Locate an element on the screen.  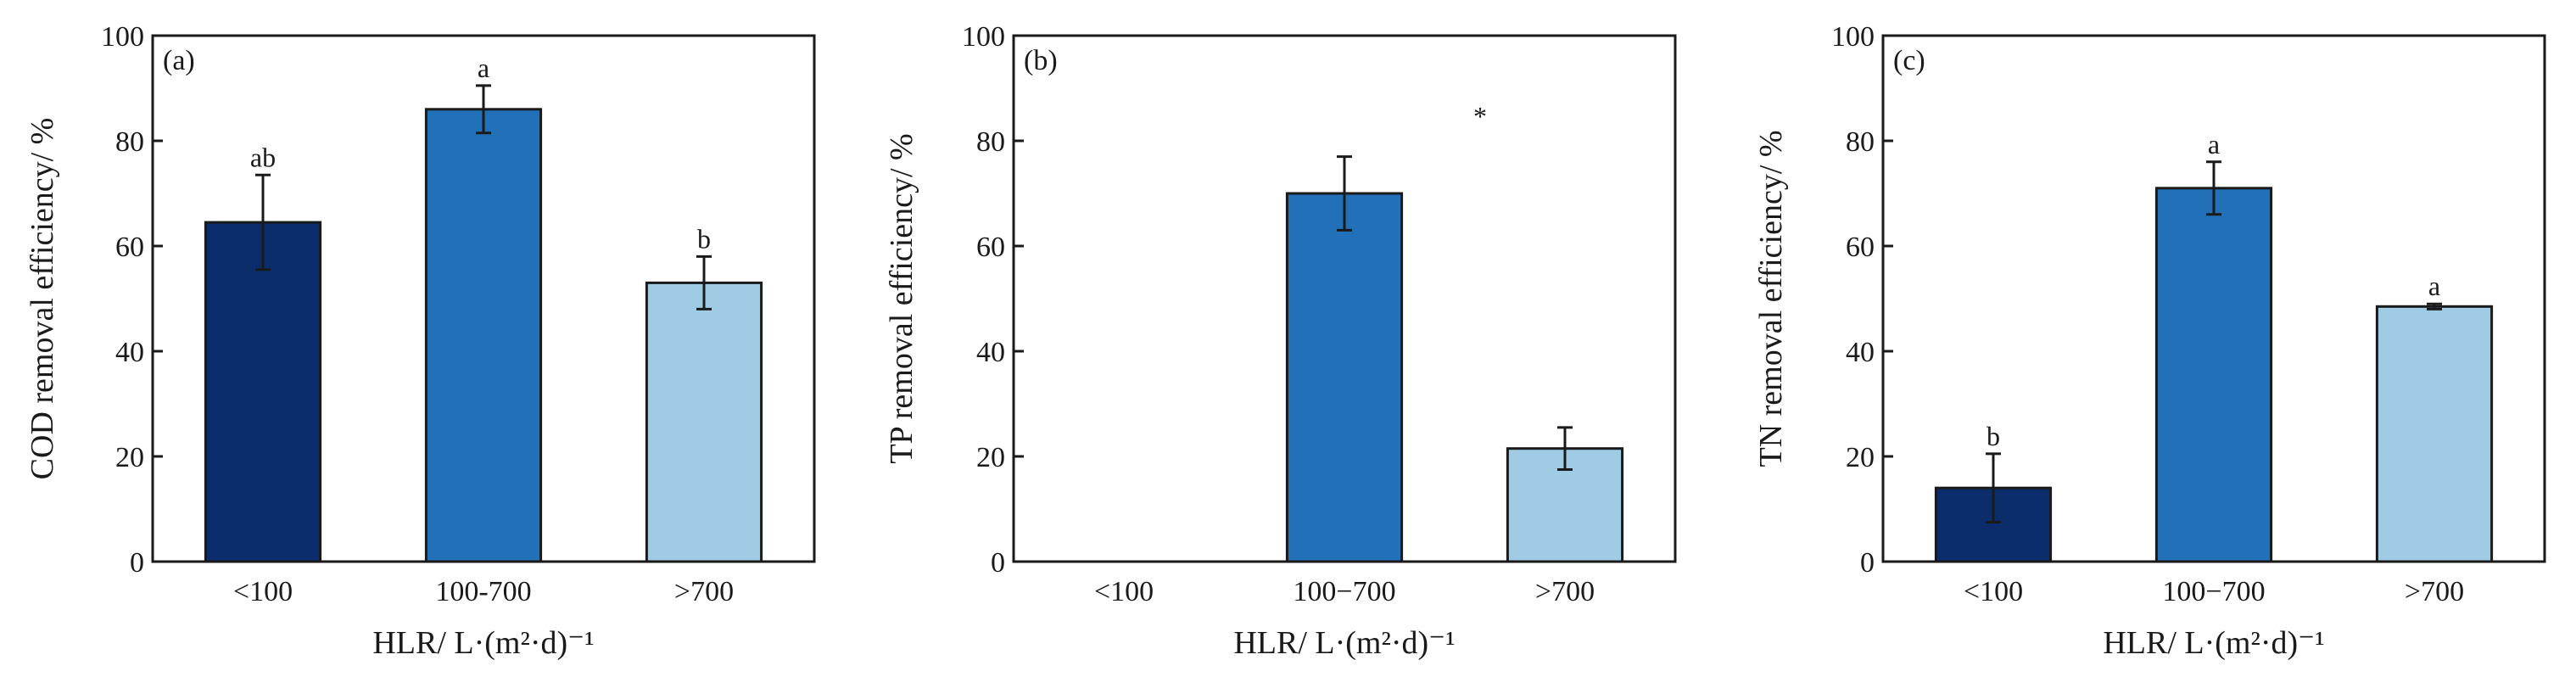
bars-b is located at coordinates (1454, 359).